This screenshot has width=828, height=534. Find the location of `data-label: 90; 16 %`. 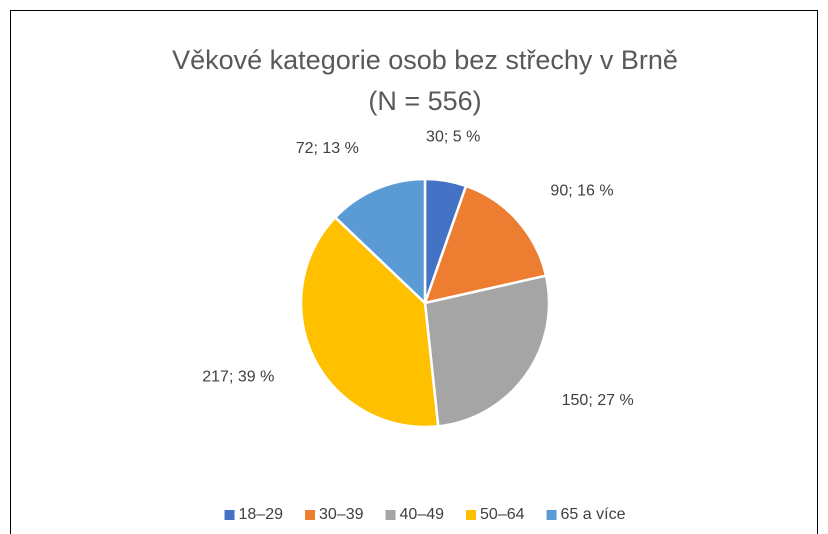

data-label: 90; 16 % is located at coordinates (581, 190).